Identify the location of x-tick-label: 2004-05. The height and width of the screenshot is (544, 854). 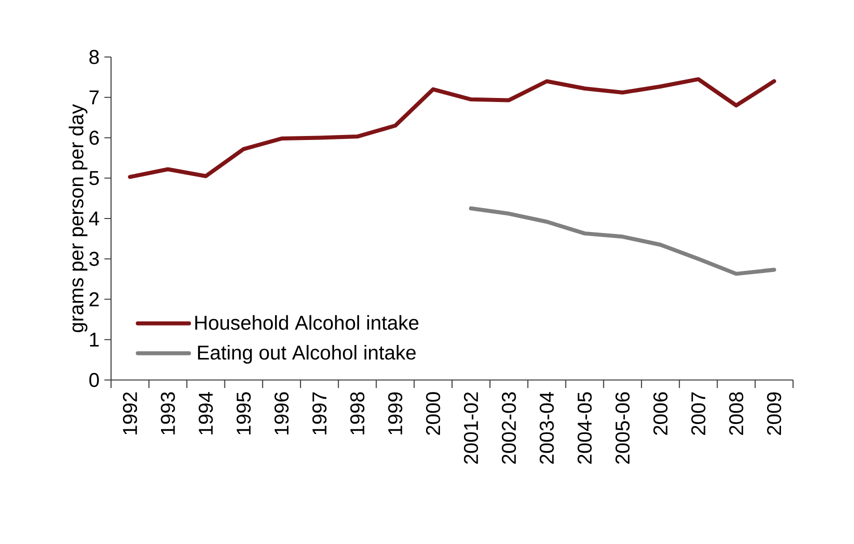
(585, 428).